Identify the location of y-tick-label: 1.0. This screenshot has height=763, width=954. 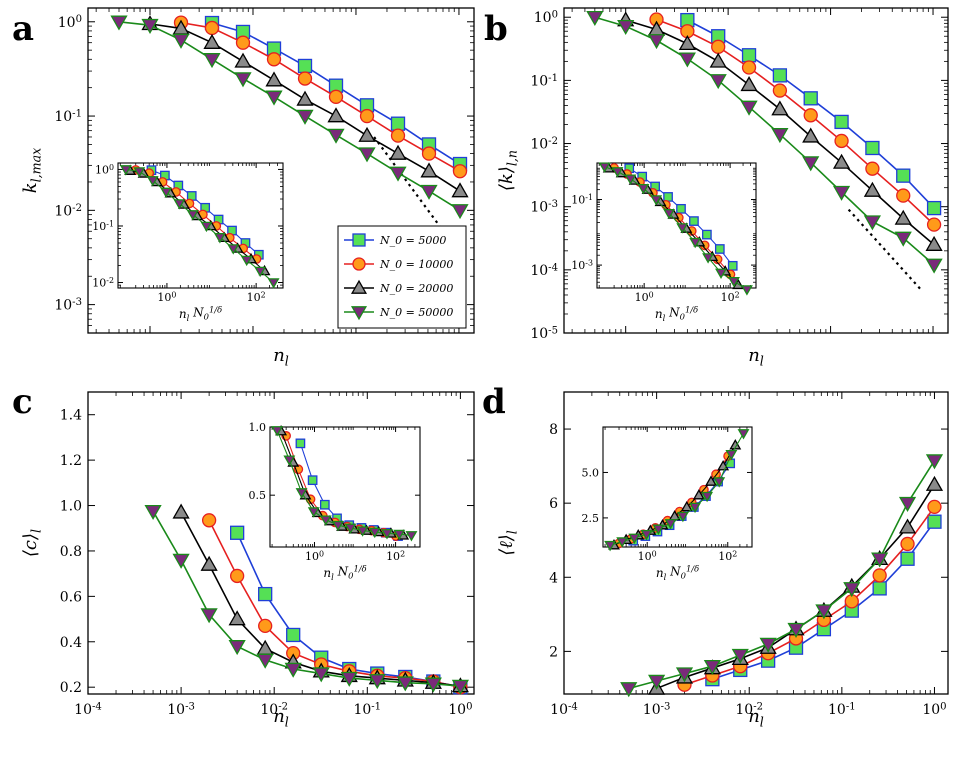
(258, 427).